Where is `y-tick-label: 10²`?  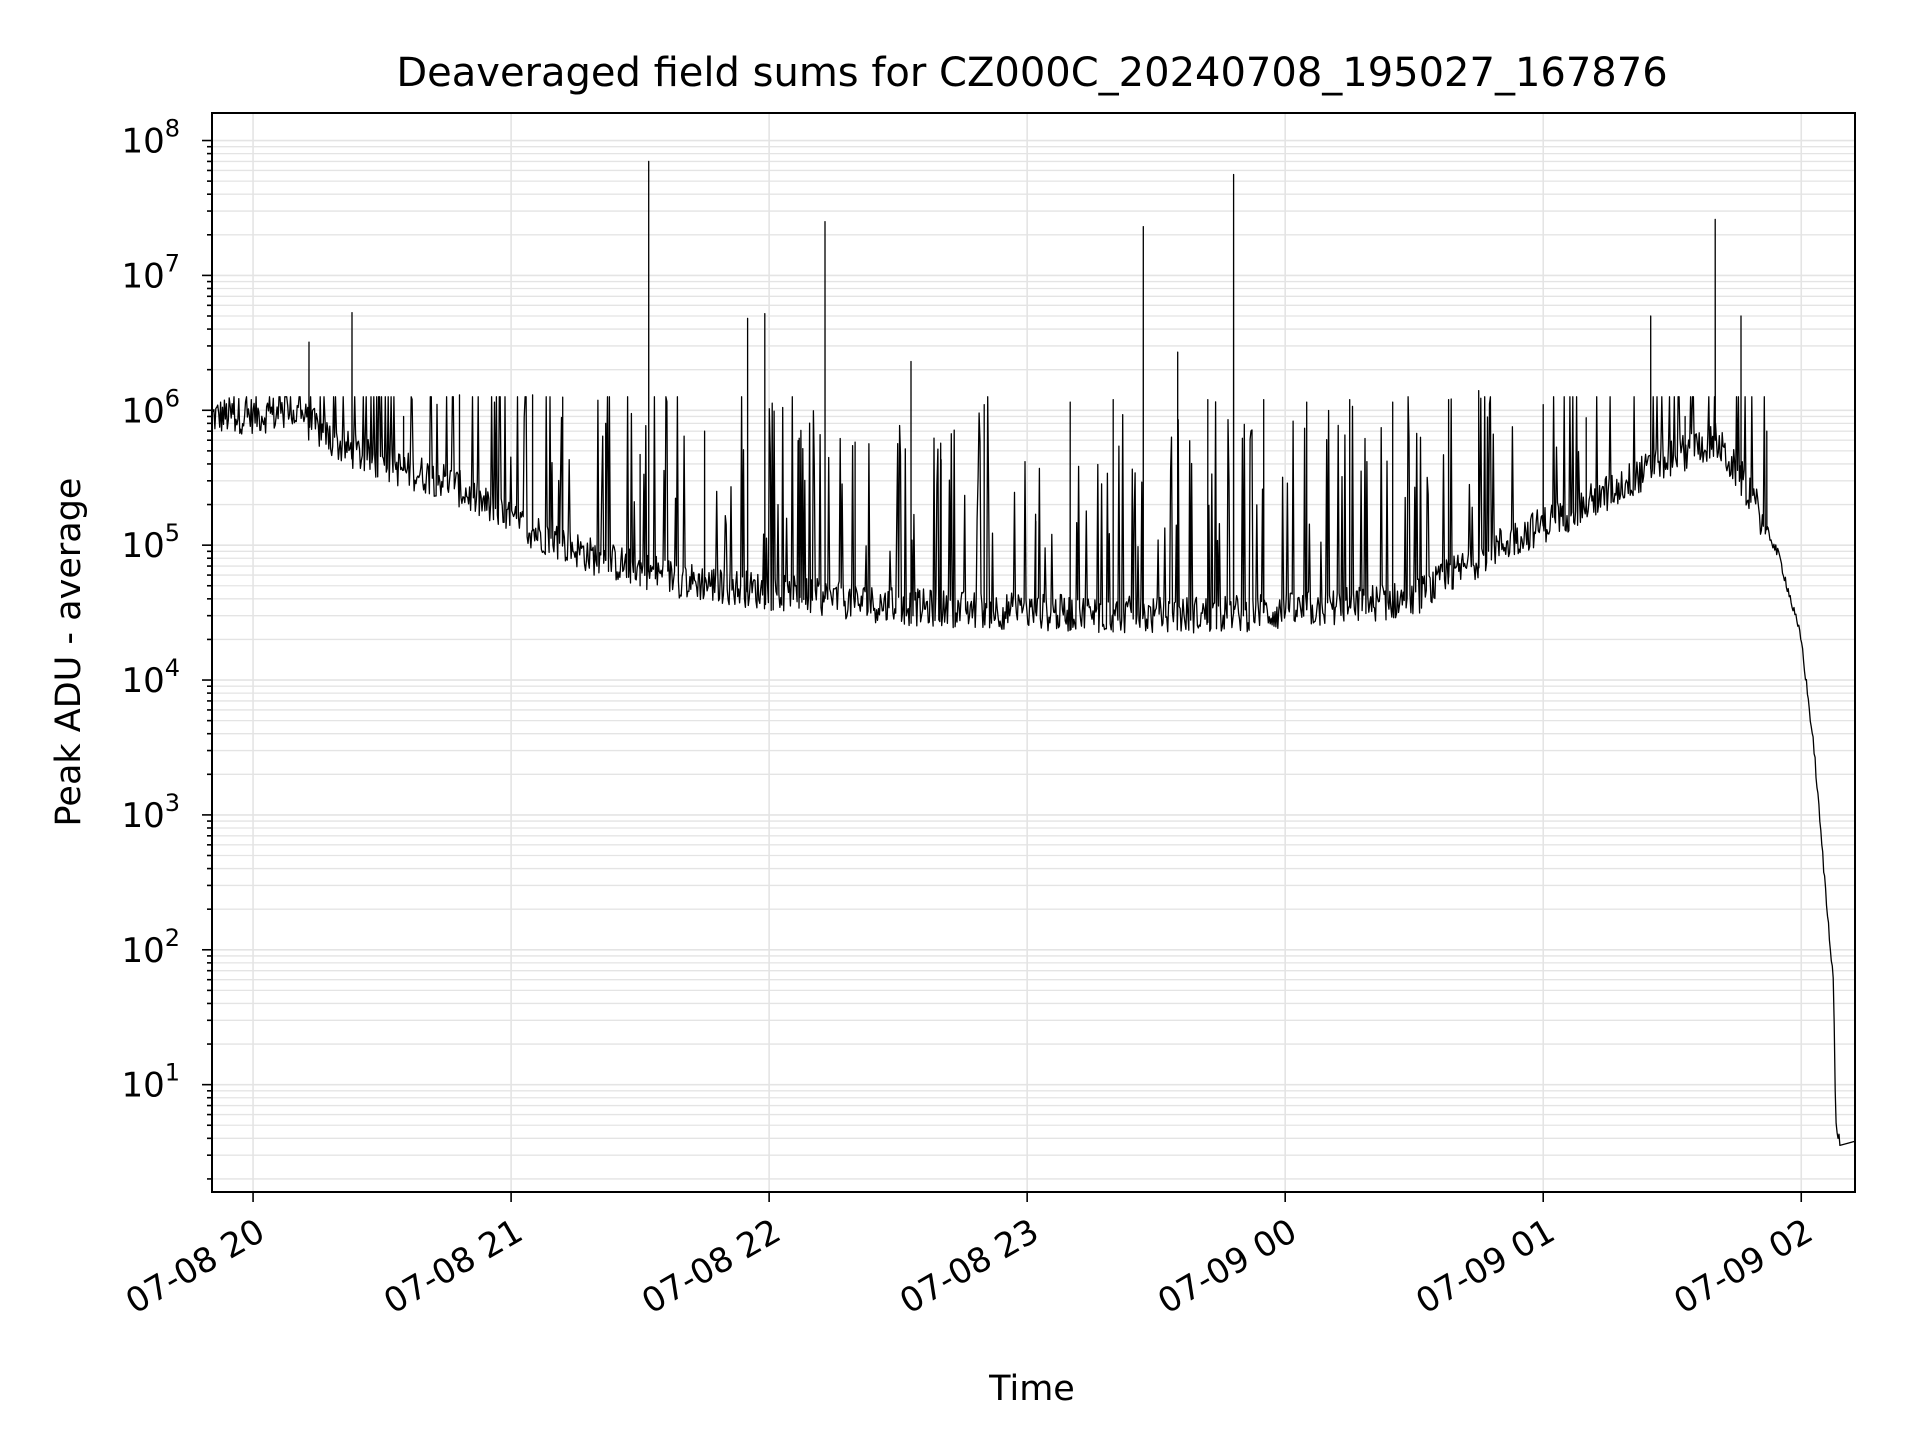
y-tick-label: 10² is located at coordinates (150, 947).